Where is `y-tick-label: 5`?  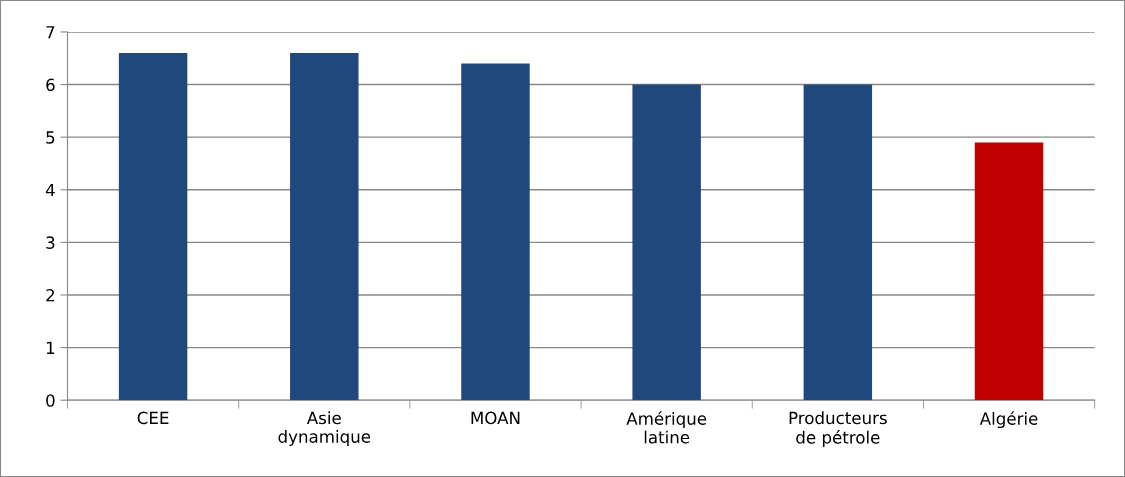 y-tick-label: 5 is located at coordinates (50, 137).